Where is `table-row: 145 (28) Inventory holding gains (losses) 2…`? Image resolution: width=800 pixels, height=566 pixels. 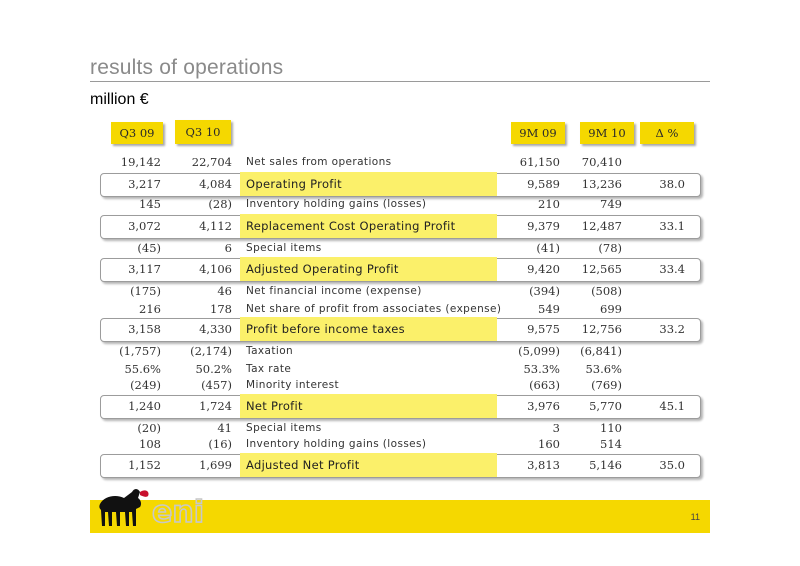 table-row: 145 (28) Inventory holding gains (losses) 2… is located at coordinates (400, 204).